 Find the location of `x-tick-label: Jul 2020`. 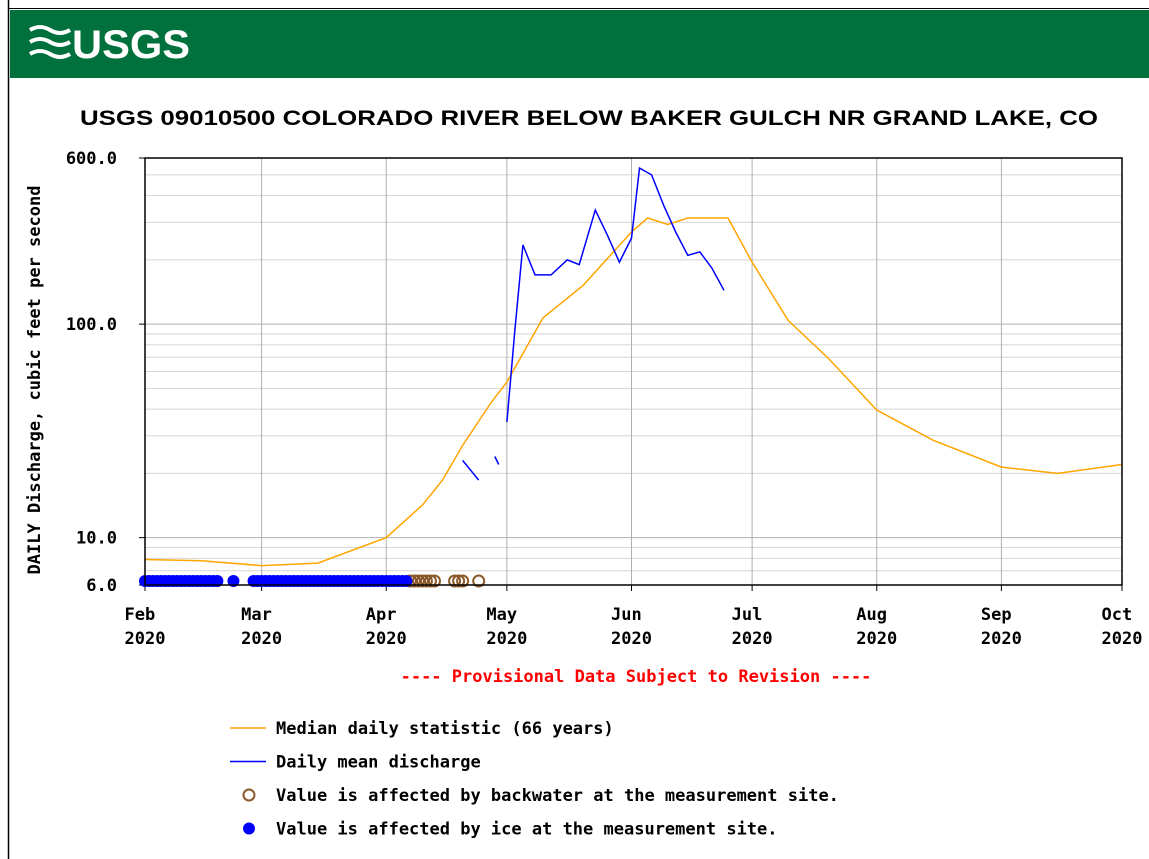

x-tick-label: Jul 2020 is located at coordinates (752, 627).